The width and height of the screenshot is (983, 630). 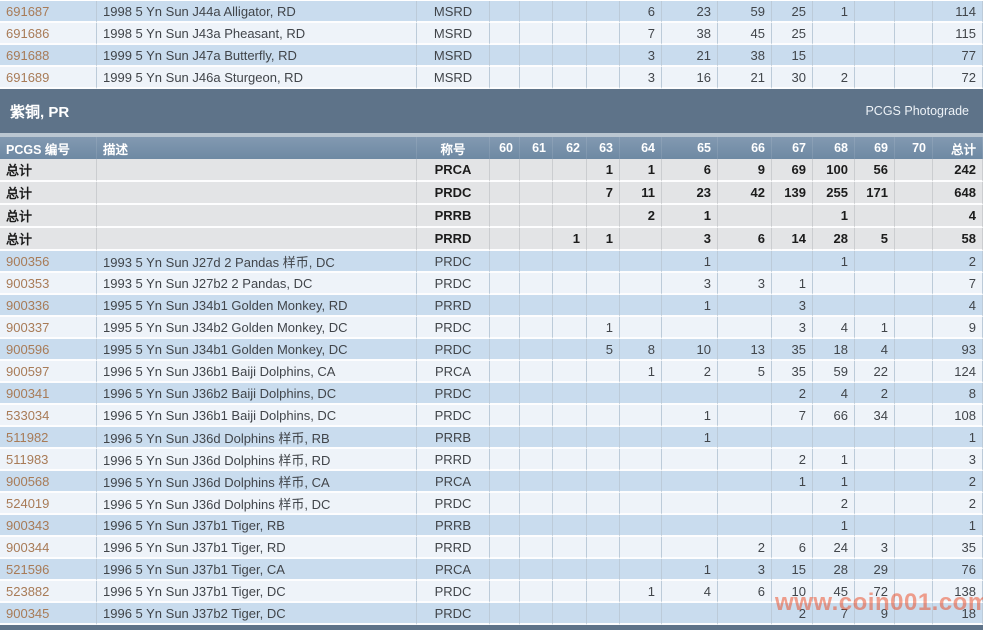 What do you see at coordinates (48, 504) in the screenshot?
I see `pcgs-number-link: 524019` at bounding box center [48, 504].